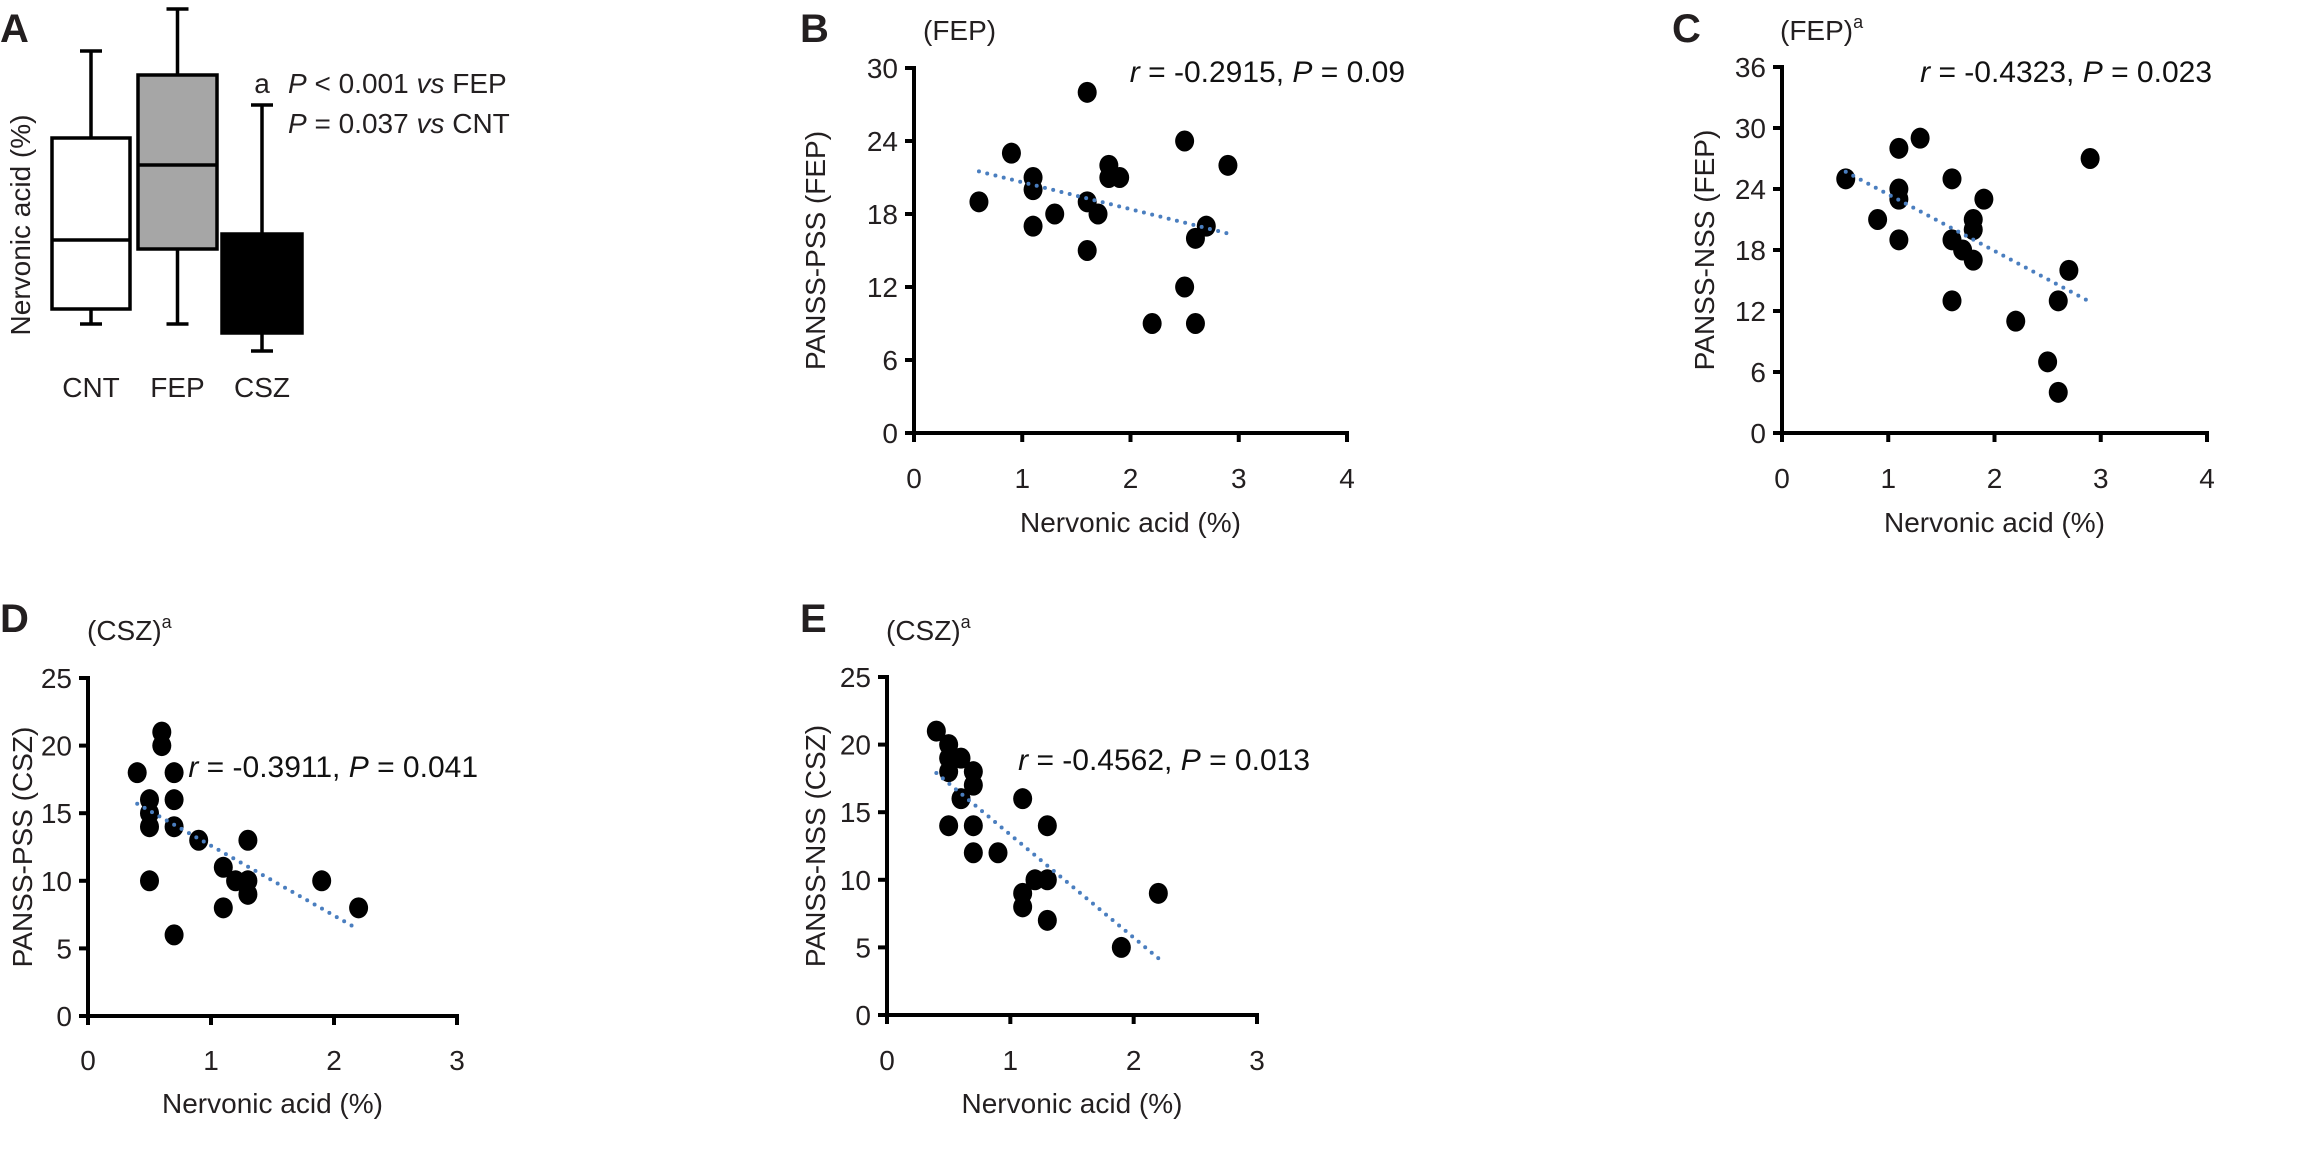 Image resolution: width=2314 pixels, height=1162 pixels. Describe the element at coordinates (475, 83) in the screenshot. I see `stat-text: FEP` at that location.